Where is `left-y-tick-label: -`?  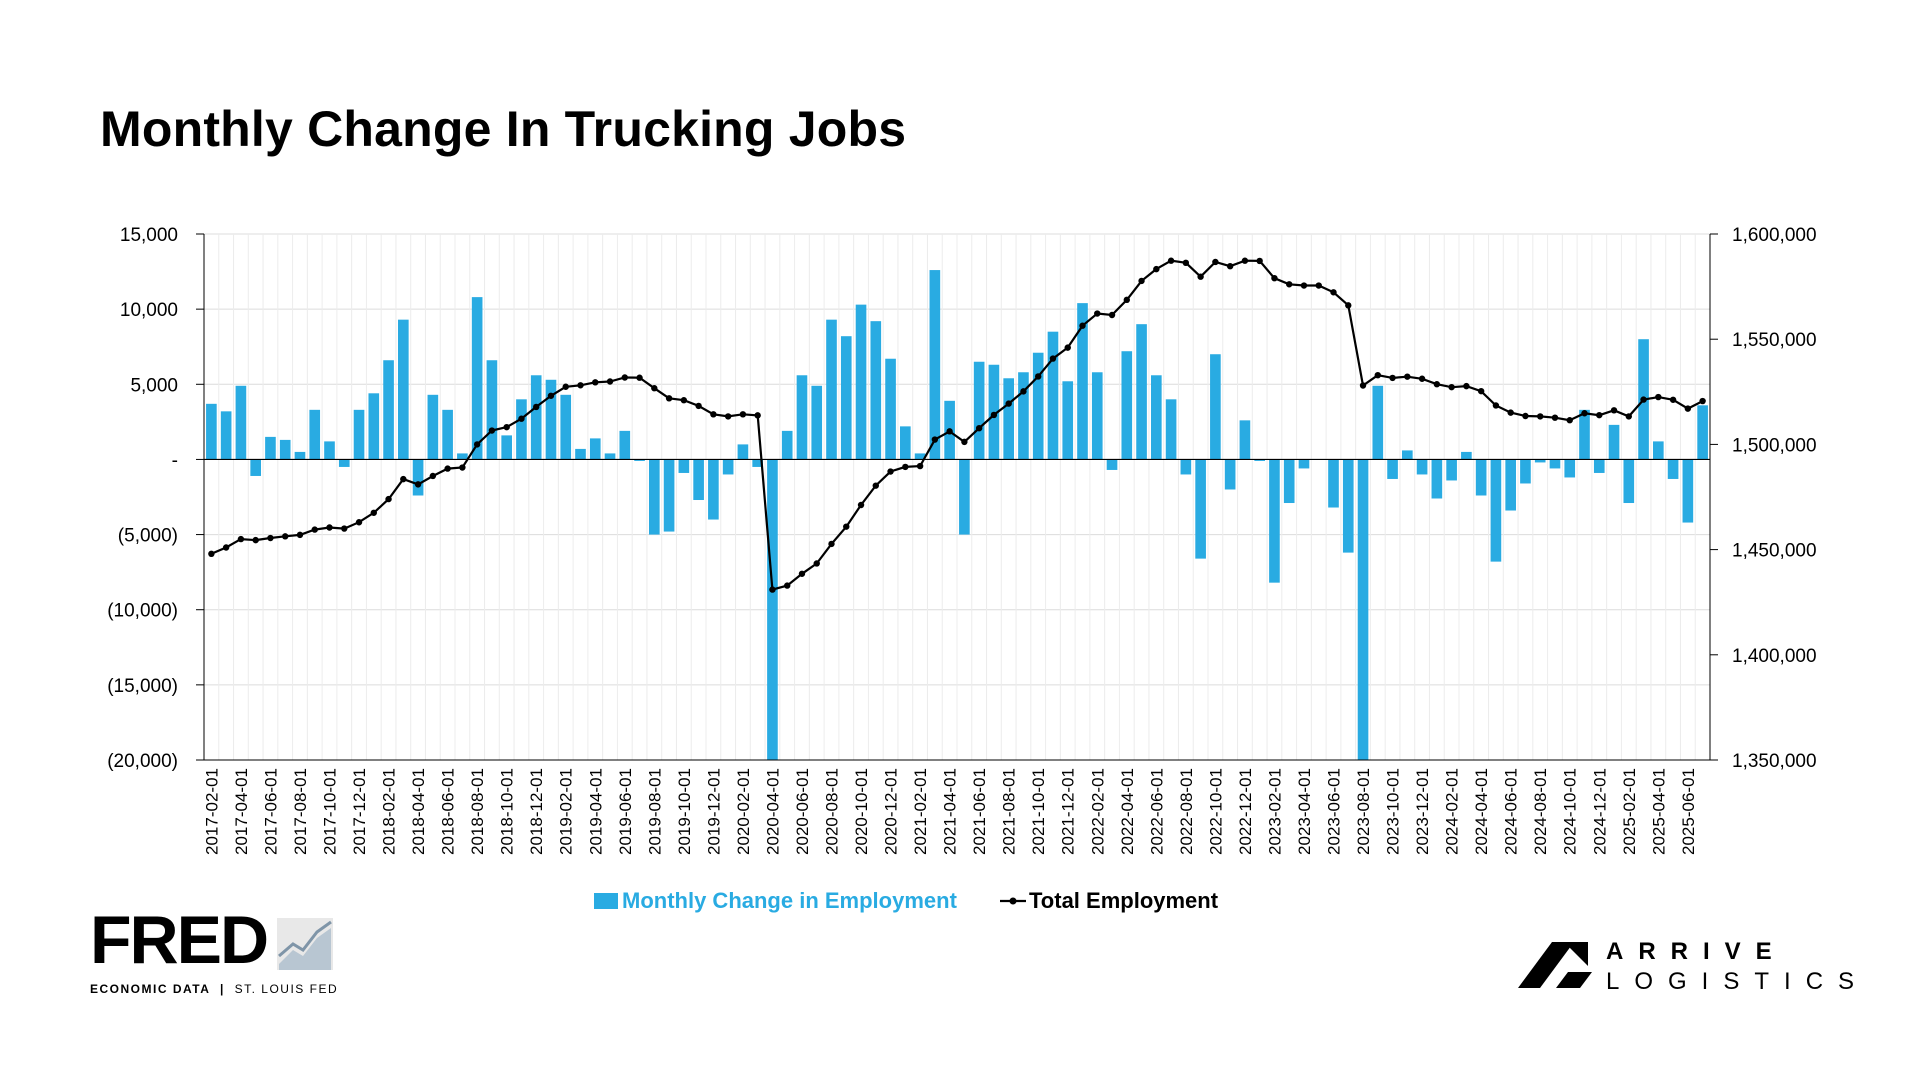
left-y-tick-label: - is located at coordinates (175, 460).